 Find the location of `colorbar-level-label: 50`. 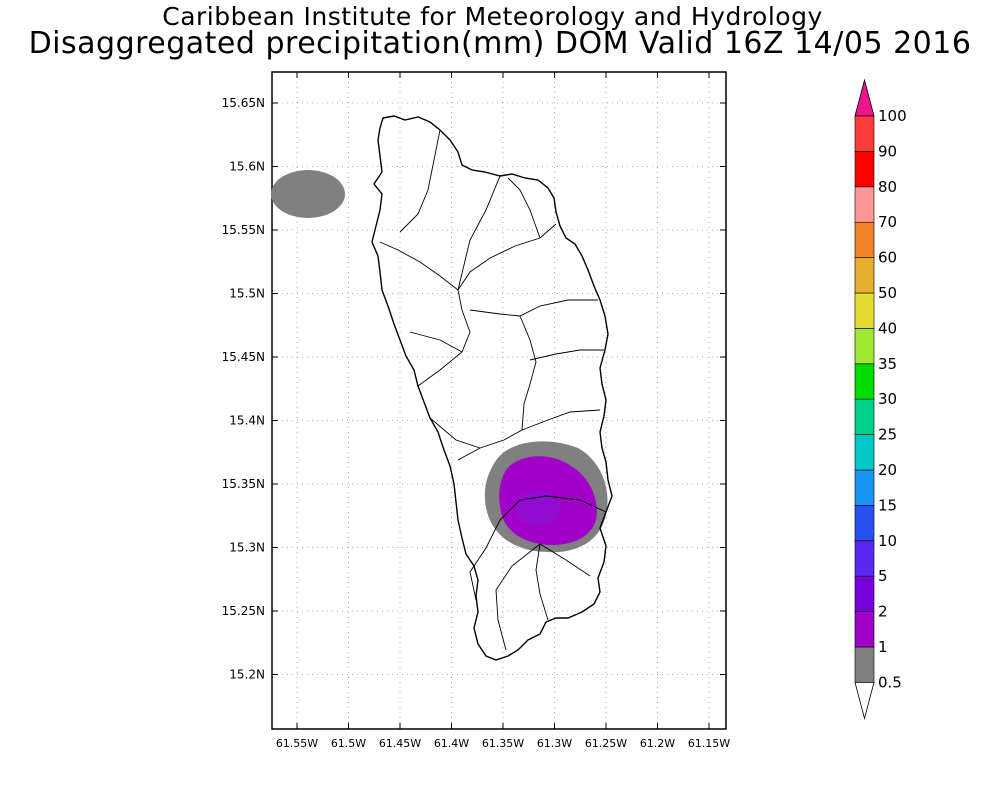

colorbar-level-label: 50 is located at coordinates (887, 293).